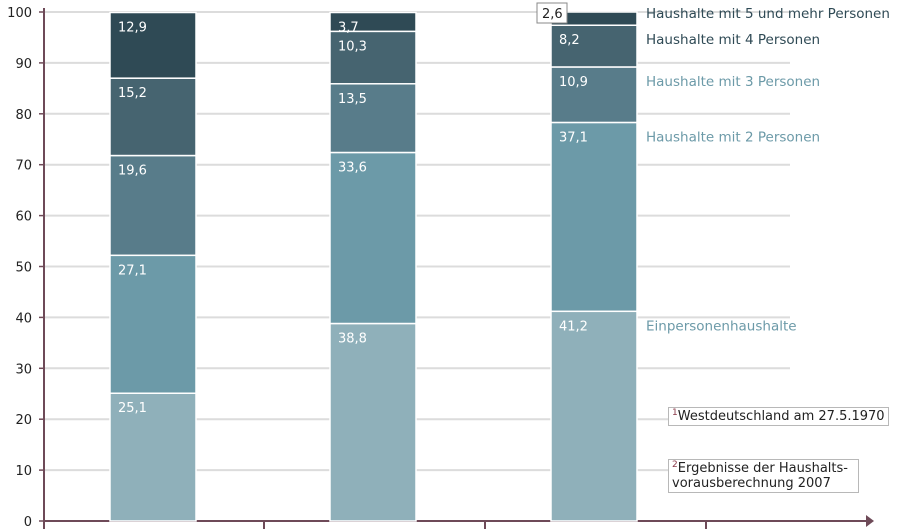 This screenshot has width=900, height=529. Describe the element at coordinates (132, 93) in the screenshot. I see `data-label: 15,2` at that location.